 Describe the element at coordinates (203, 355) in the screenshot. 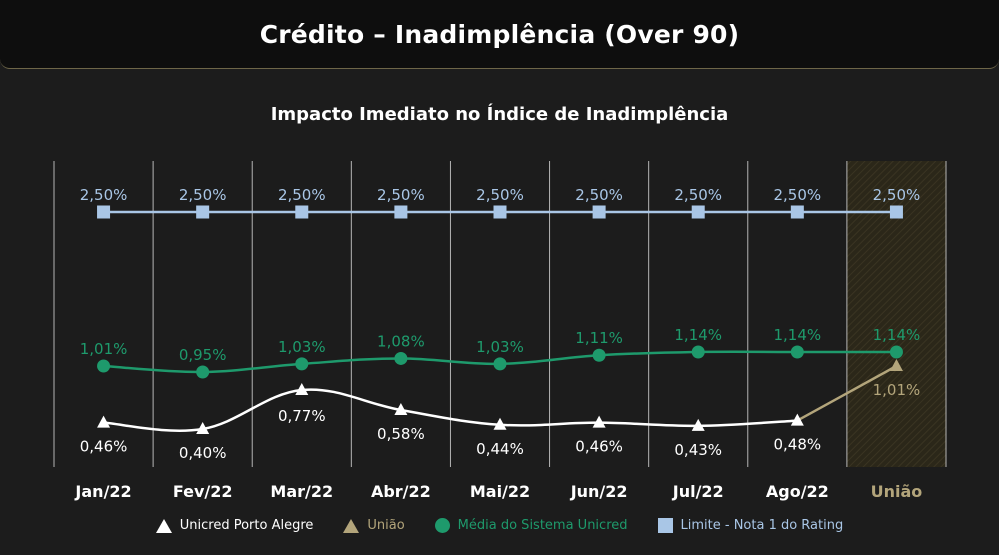

I see `data-label-m-dia-do-sistema-unicred: 0,95%` at that location.